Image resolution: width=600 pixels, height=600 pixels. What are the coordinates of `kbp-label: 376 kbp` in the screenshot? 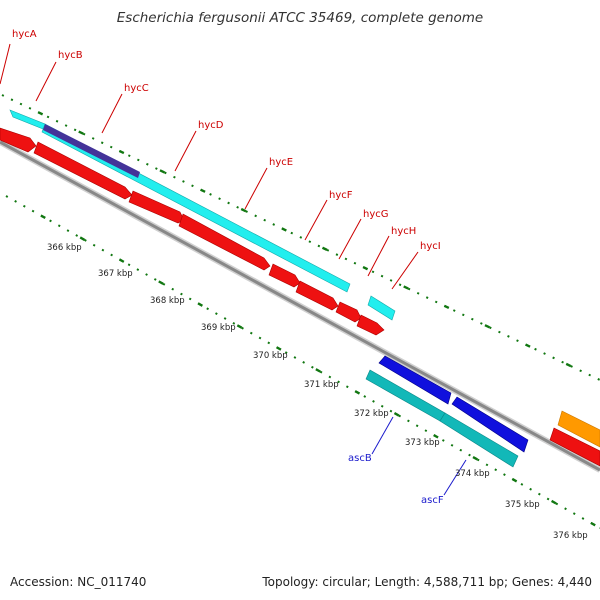 It's located at (570, 536).